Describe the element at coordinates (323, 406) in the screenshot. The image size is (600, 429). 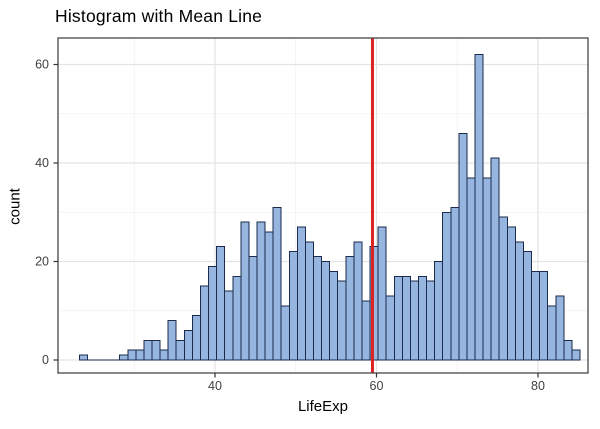
I see `x-axis-title: LifeExp` at that location.